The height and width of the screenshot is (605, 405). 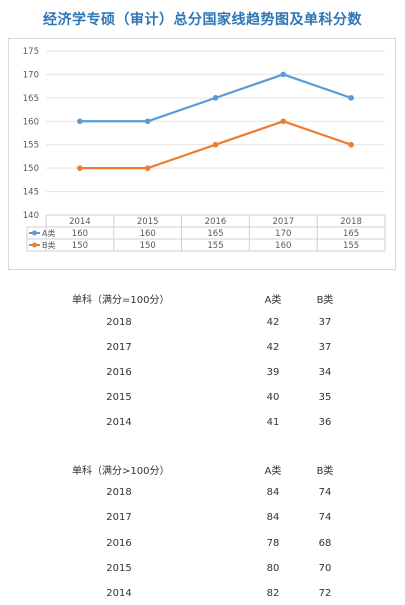 What do you see at coordinates (325, 422) in the screenshot?
I see `table-cell-b: 36` at bounding box center [325, 422].